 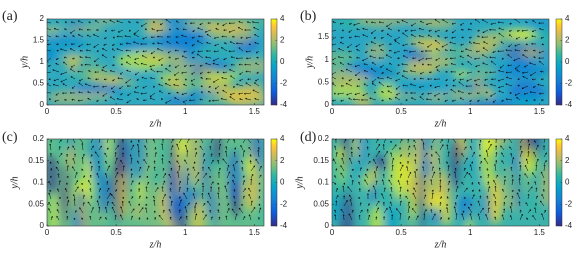 I want to click on y-tick-label: 0.05, so click(x=36, y=203).